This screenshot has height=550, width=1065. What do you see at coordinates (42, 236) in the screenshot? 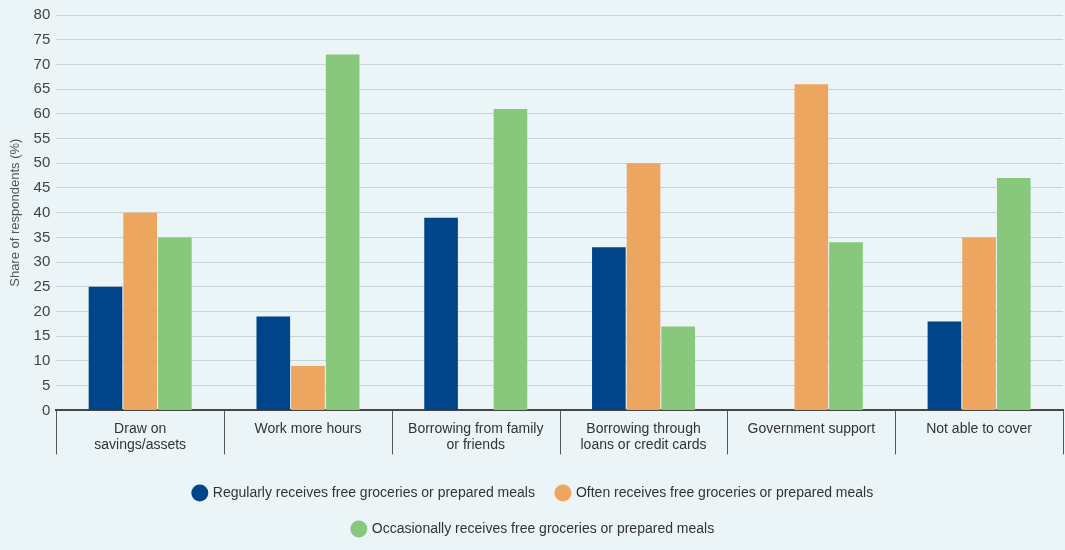
I see `y-tick-label: 35` at bounding box center [42, 236].